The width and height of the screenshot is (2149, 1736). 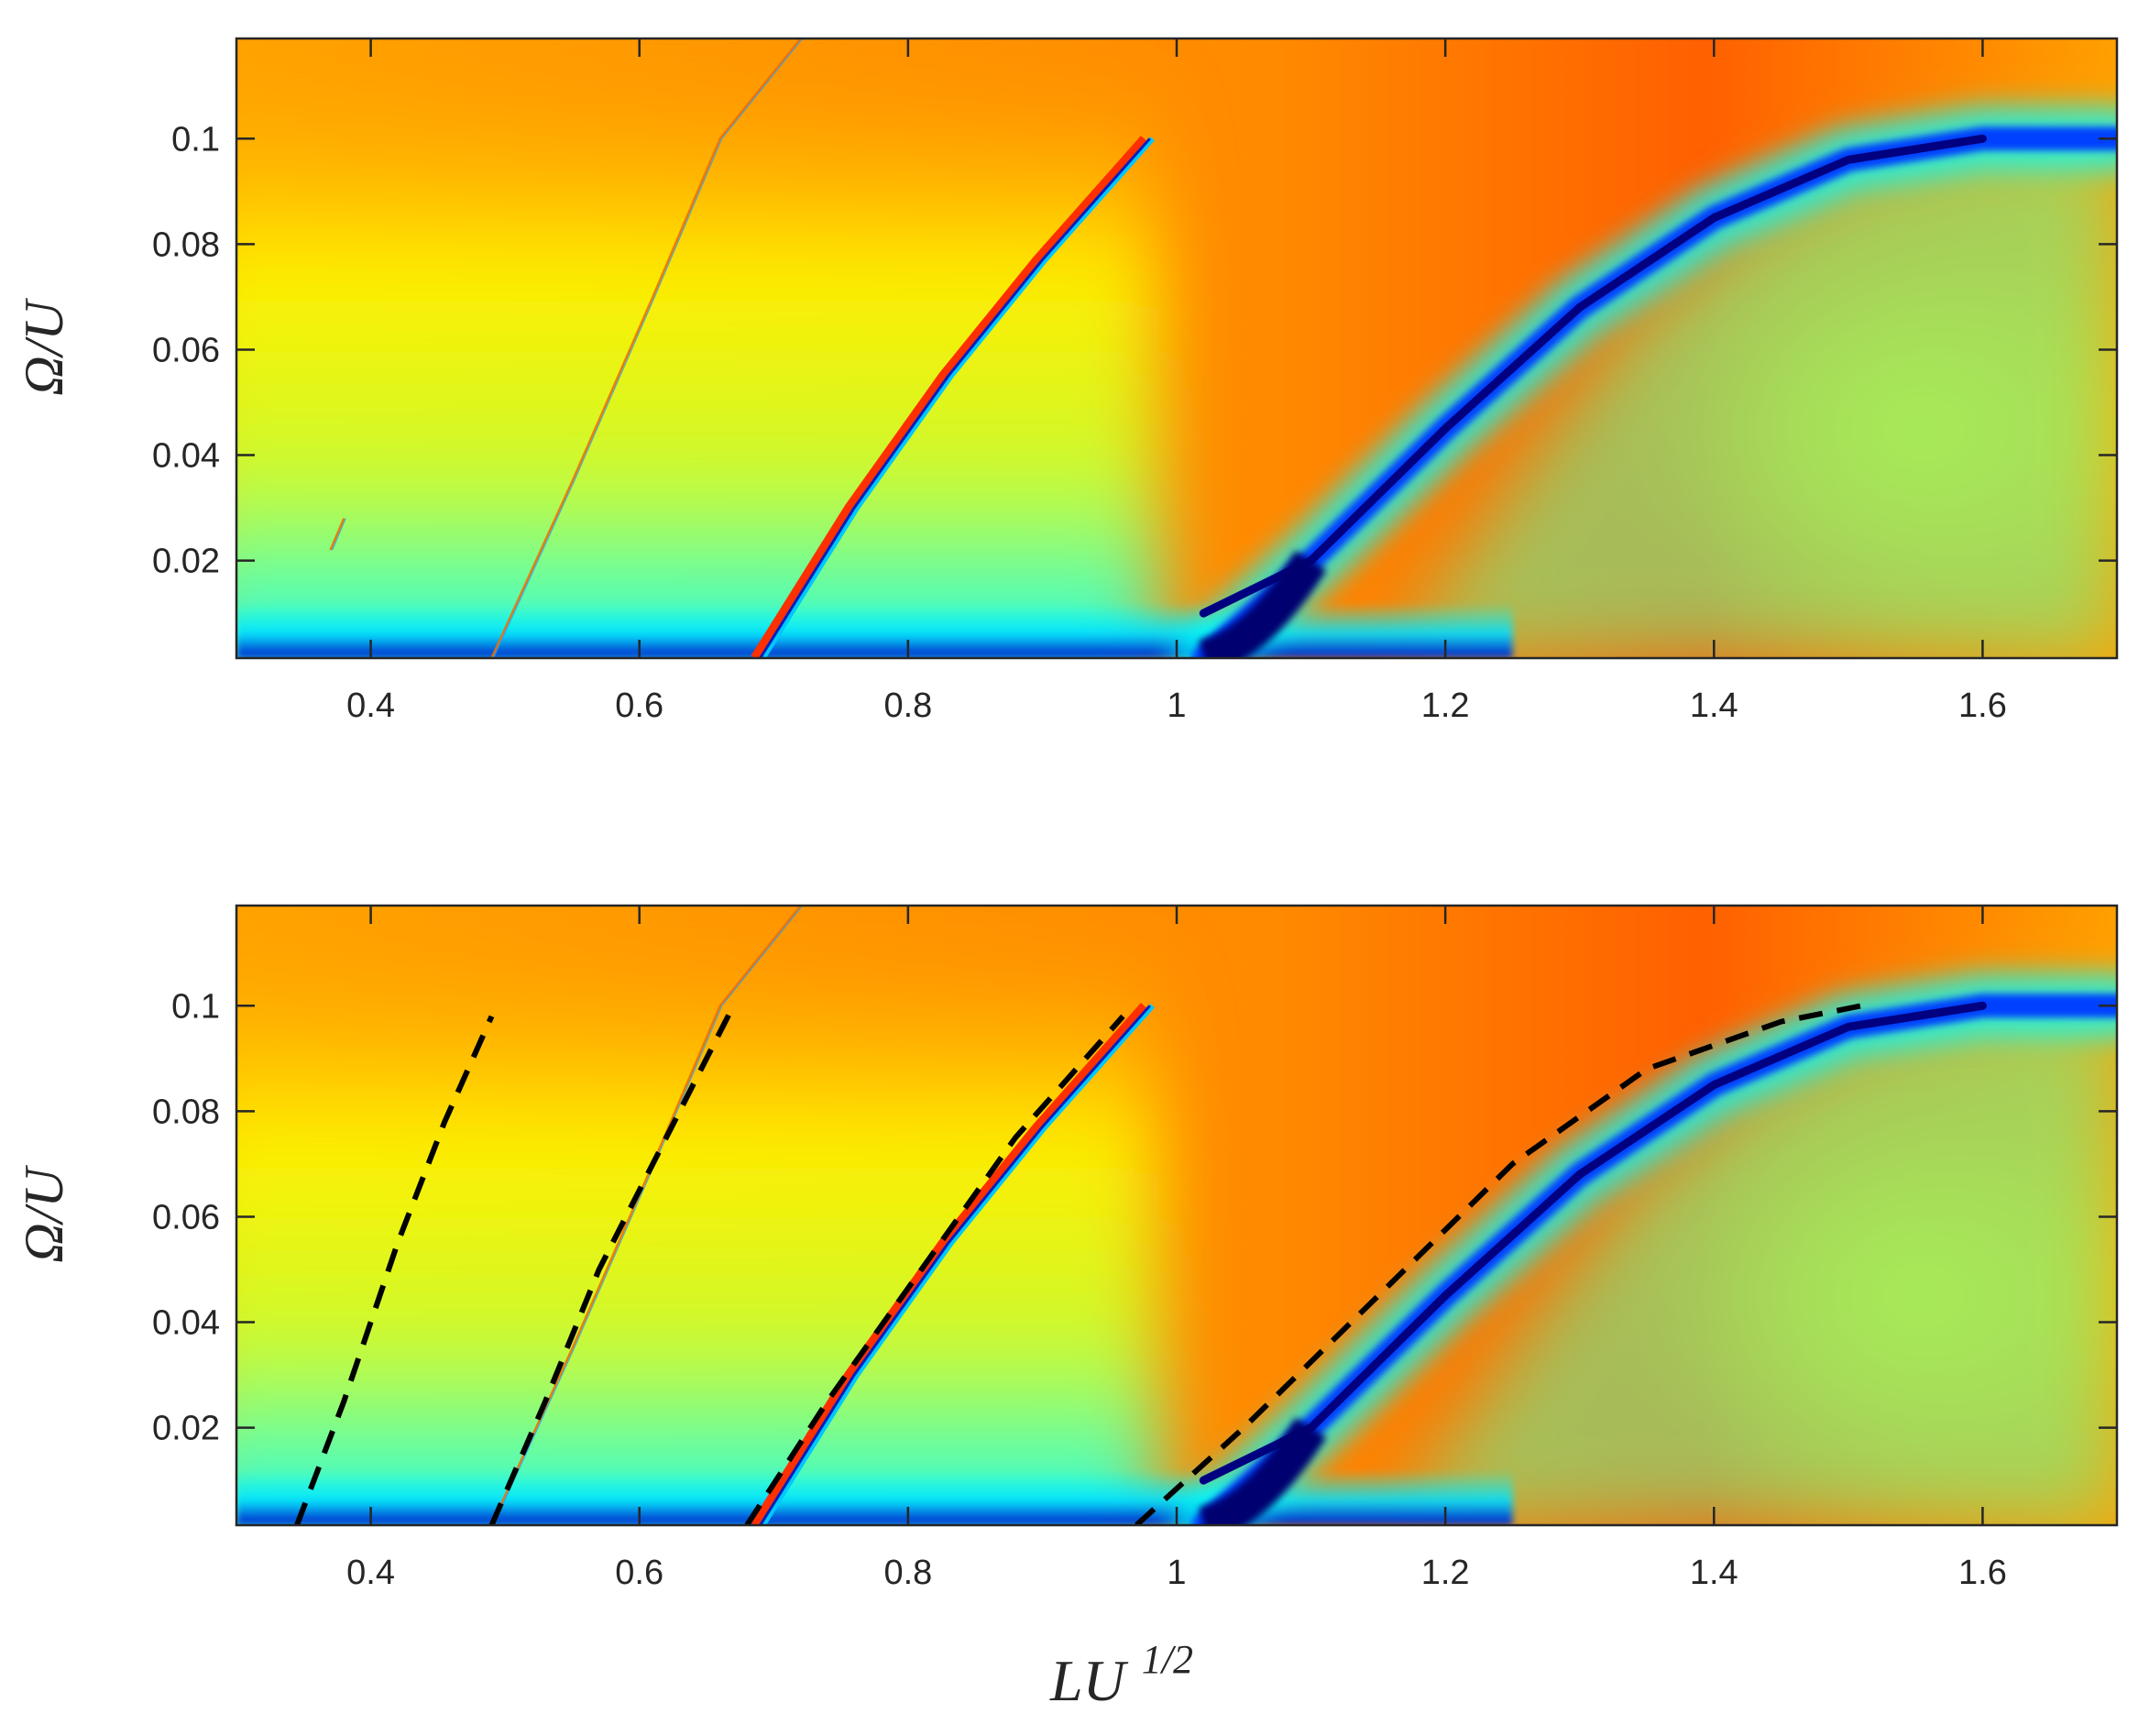 What do you see at coordinates (44, 1214) in the screenshot?
I see `bottom-ylabel: Ω/U` at bounding box center [44, 1214].